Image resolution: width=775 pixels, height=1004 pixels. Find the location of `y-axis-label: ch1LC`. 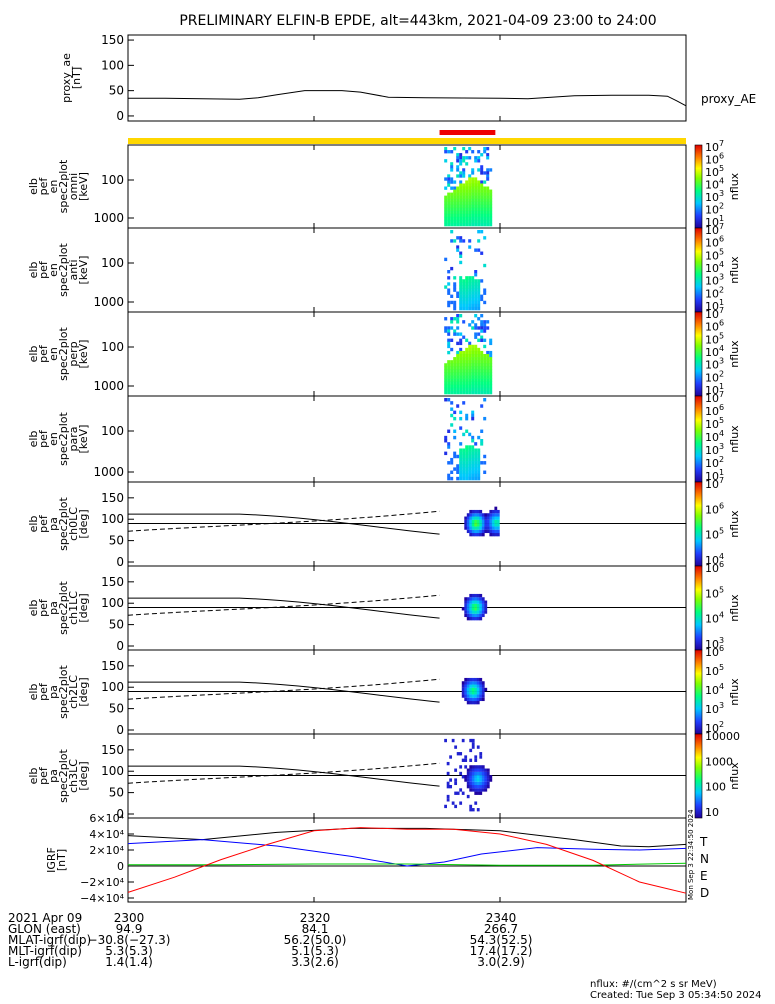

y-axis-label: ch1LC is located at coordinates (73, 608).